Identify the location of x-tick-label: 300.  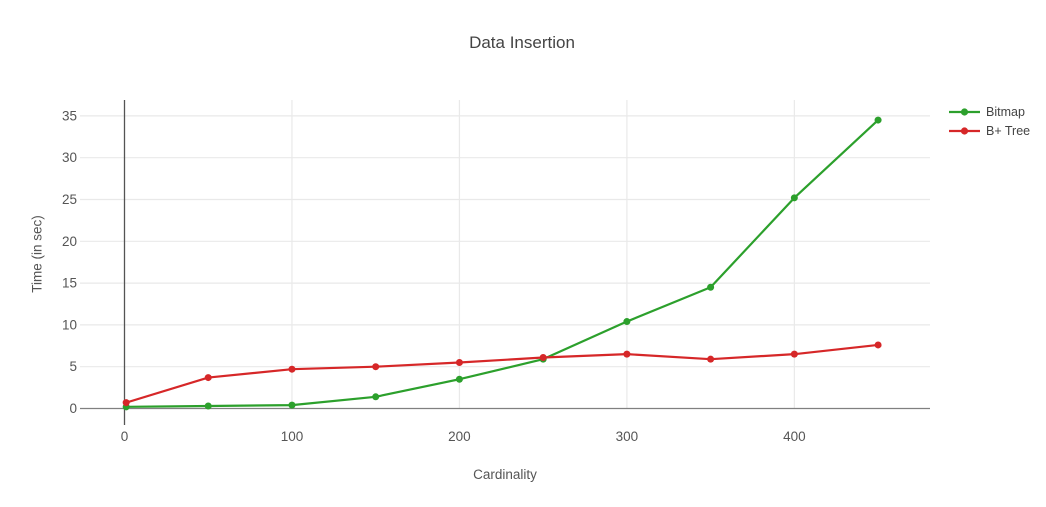
(627, 436).